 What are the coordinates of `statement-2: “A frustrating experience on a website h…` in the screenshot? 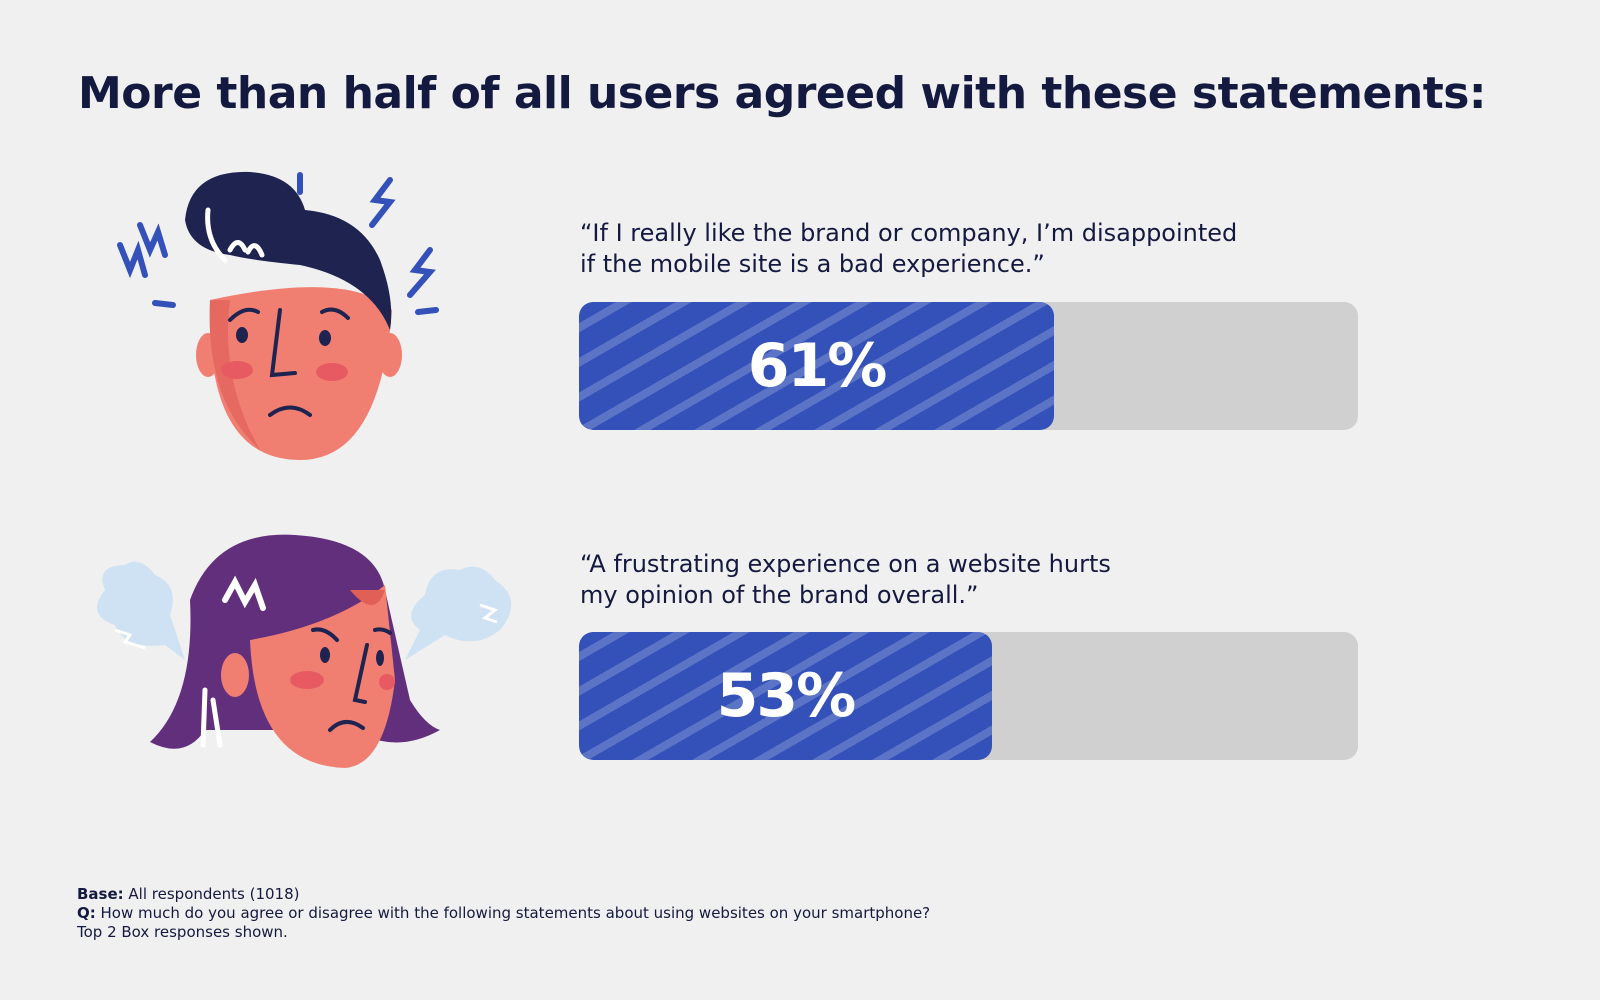 It's located at (940, 580).